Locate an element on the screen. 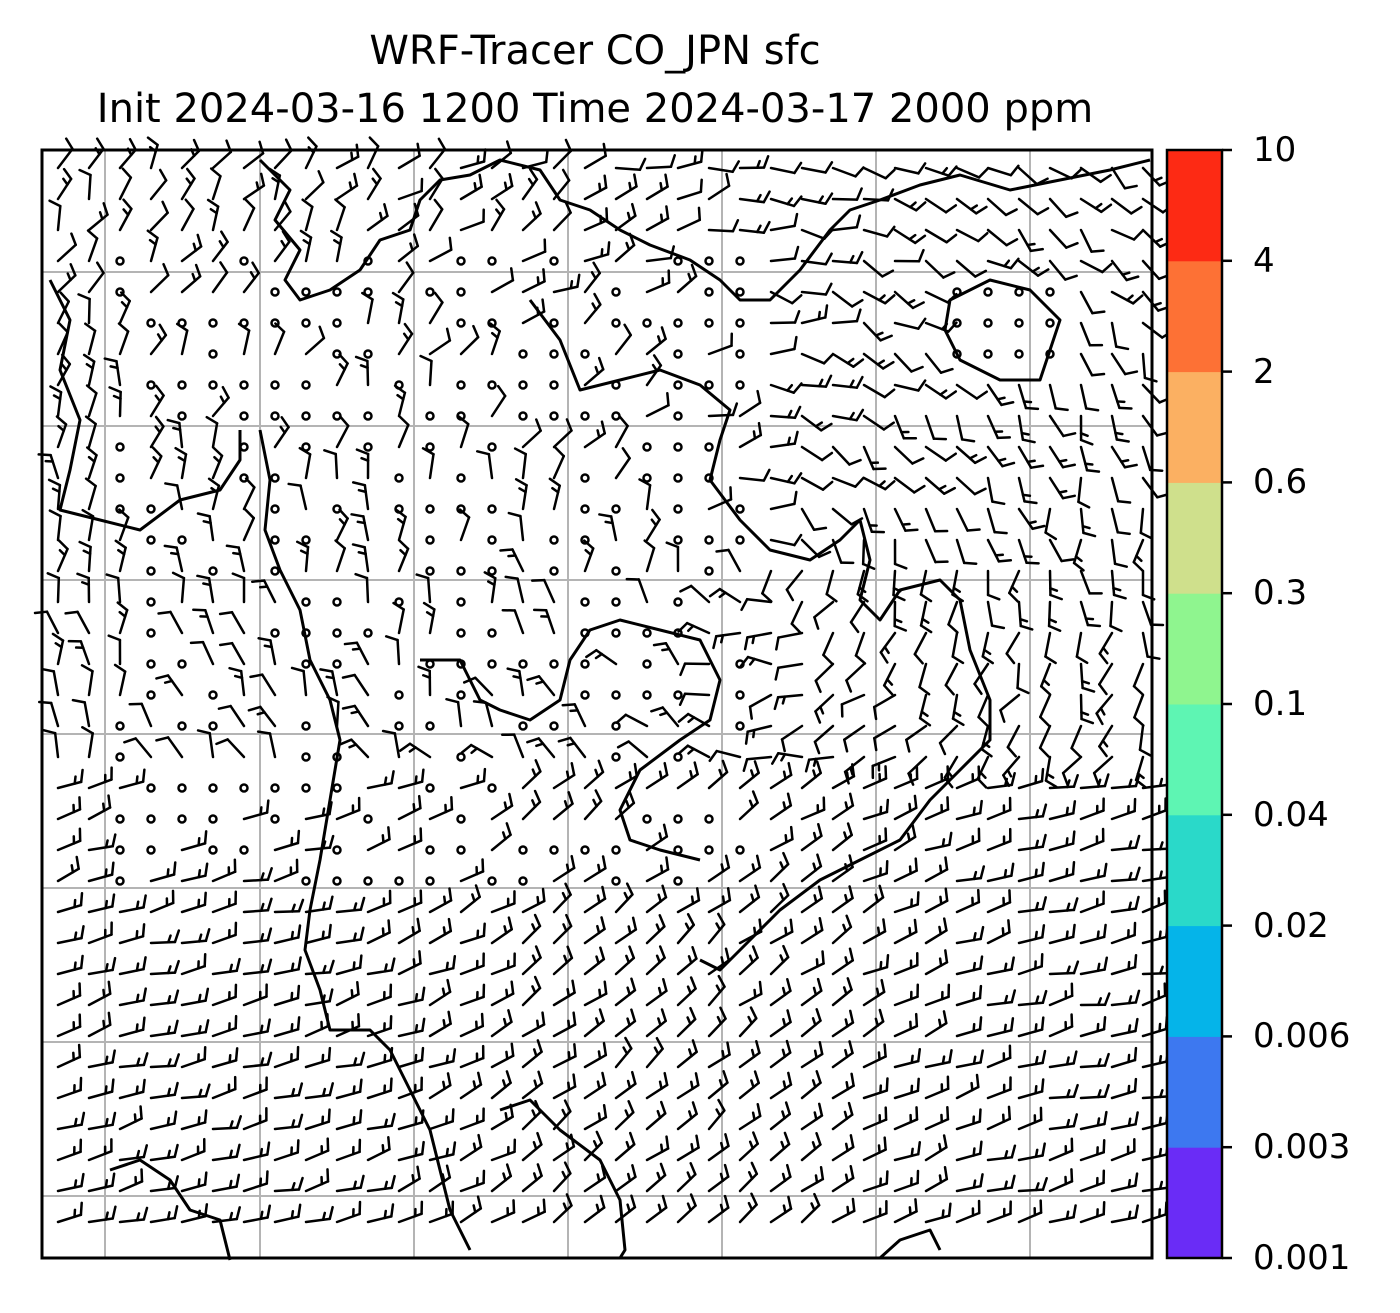  coastline-north is located at coordinates (704, 230).